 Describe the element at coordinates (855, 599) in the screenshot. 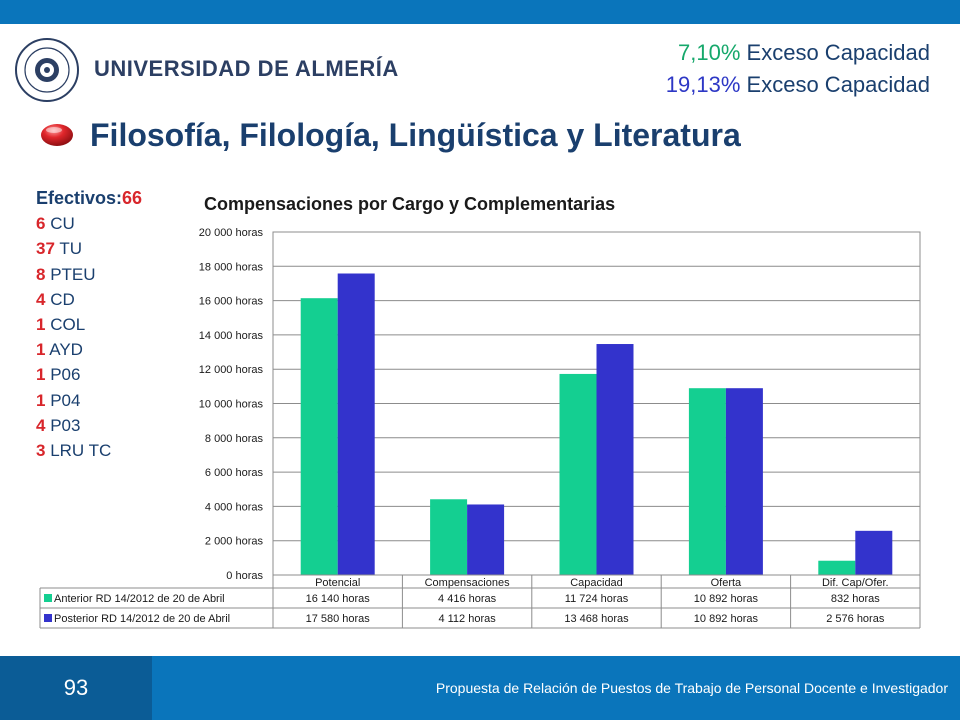

I see `data-label: 832 horas` at that location.